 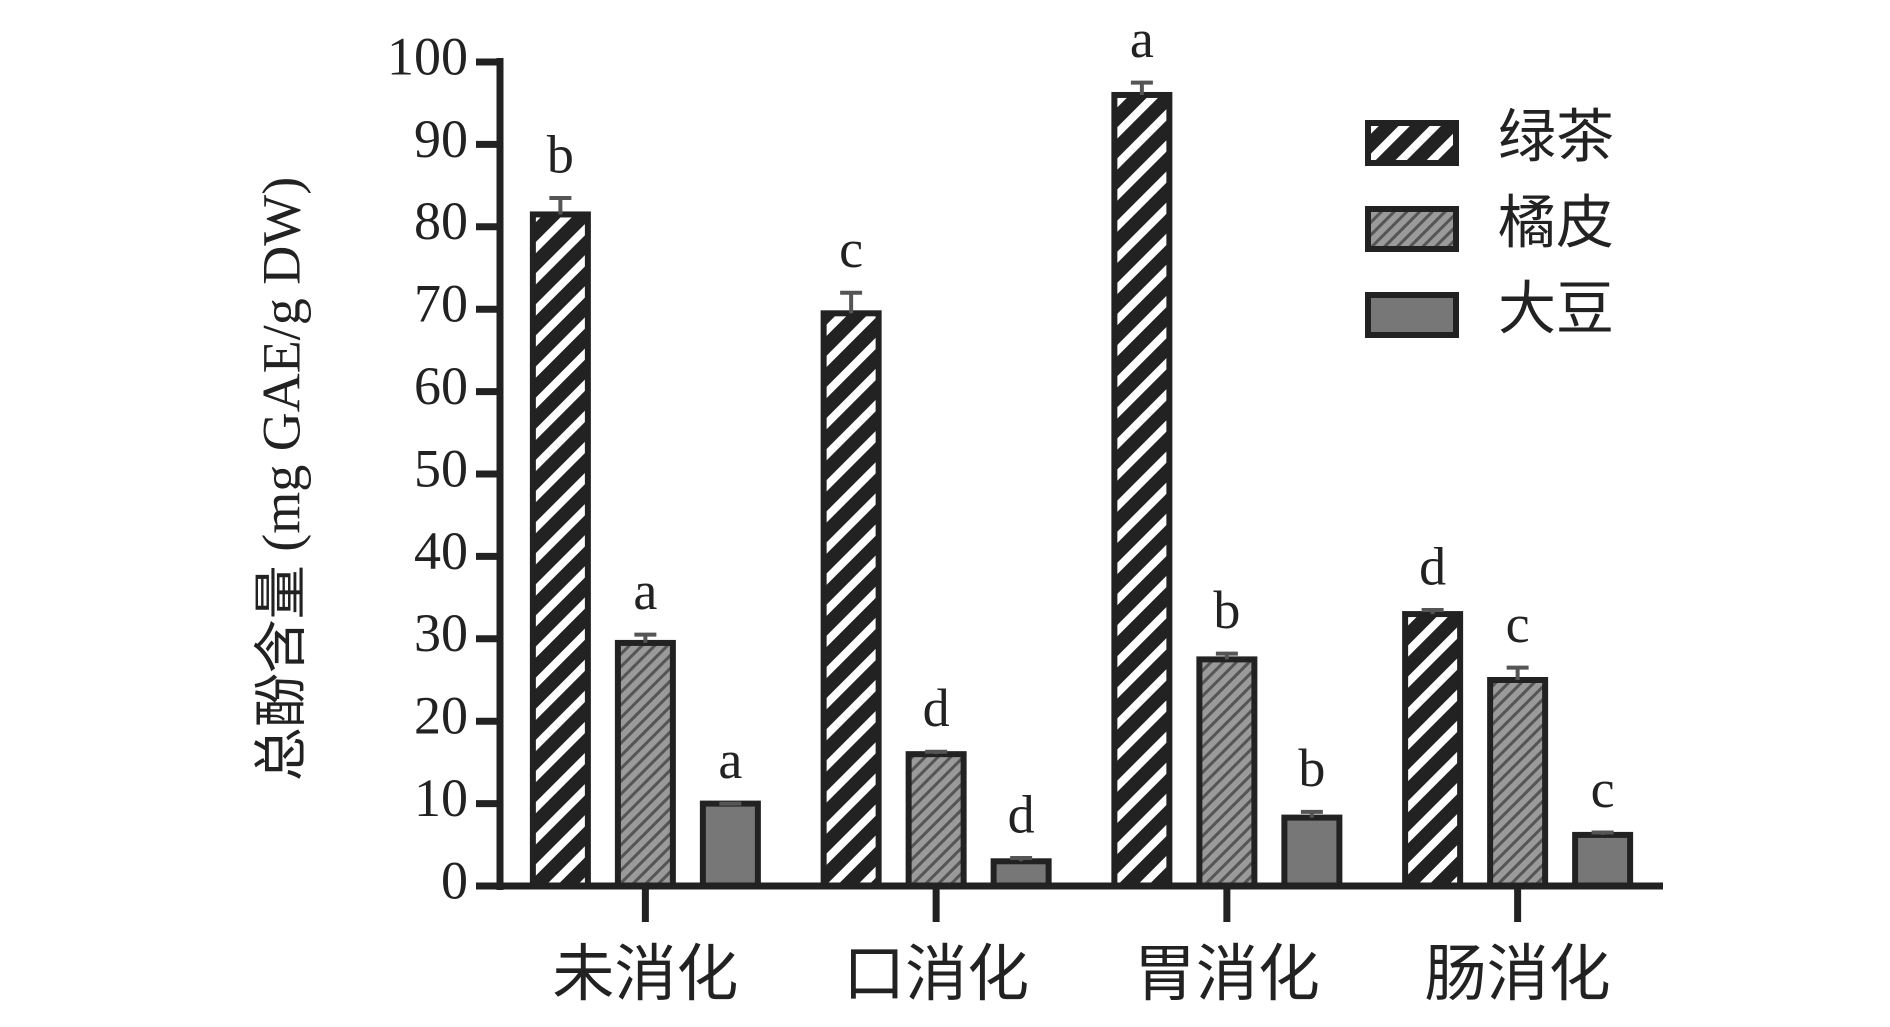 I want to click on legend-label: 绿茶, so click(x=1556, y=136).